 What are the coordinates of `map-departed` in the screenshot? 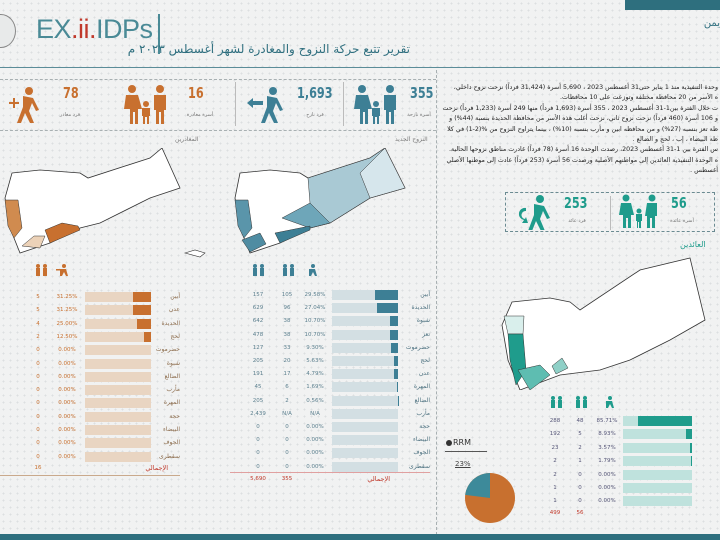 It's located at (105, 203).